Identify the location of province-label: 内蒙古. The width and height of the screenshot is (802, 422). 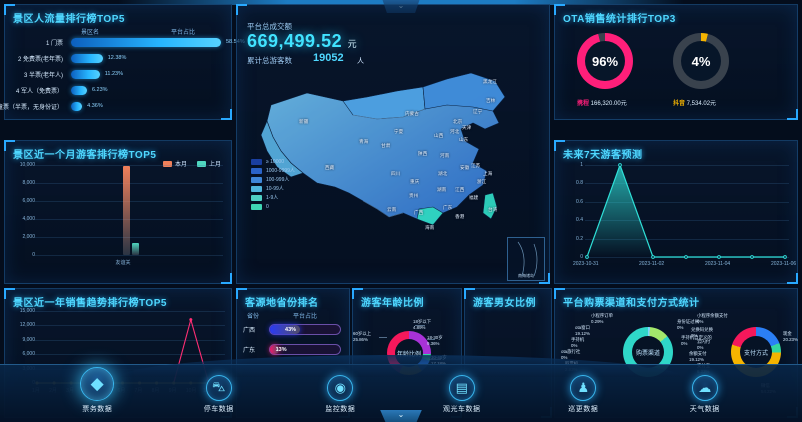
(412, 113).